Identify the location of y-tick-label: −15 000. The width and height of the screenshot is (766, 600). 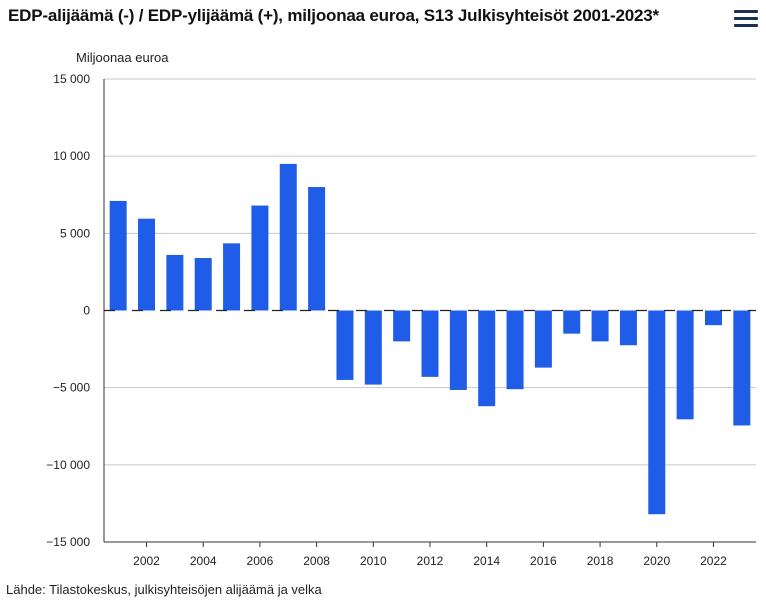
(68, 542).